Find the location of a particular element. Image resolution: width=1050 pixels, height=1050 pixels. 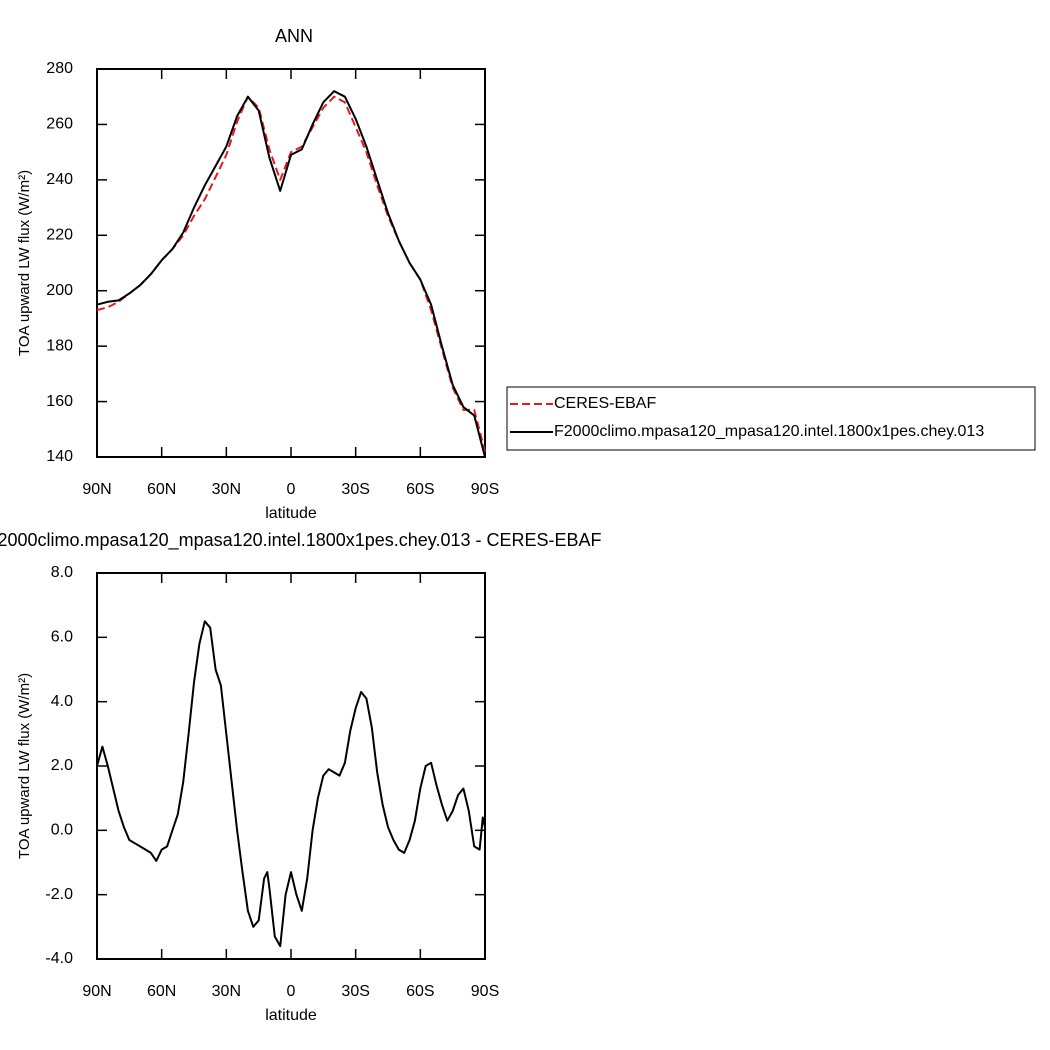

y-tick-label: 220 is located at coordinates (59, 235).